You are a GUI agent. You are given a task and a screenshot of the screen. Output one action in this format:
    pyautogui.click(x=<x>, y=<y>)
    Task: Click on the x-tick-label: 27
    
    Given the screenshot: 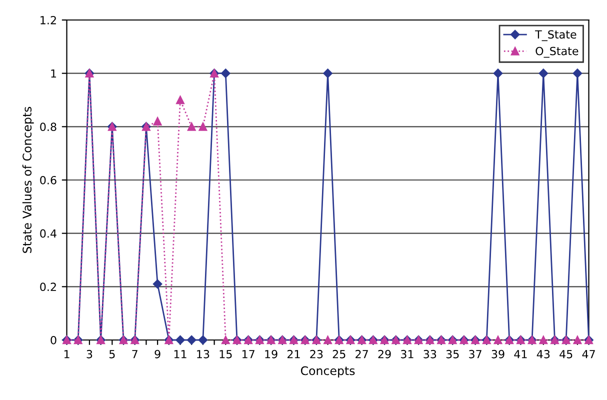 What is the action you would take?
    pyautogui.click(x=362, y=354)
    